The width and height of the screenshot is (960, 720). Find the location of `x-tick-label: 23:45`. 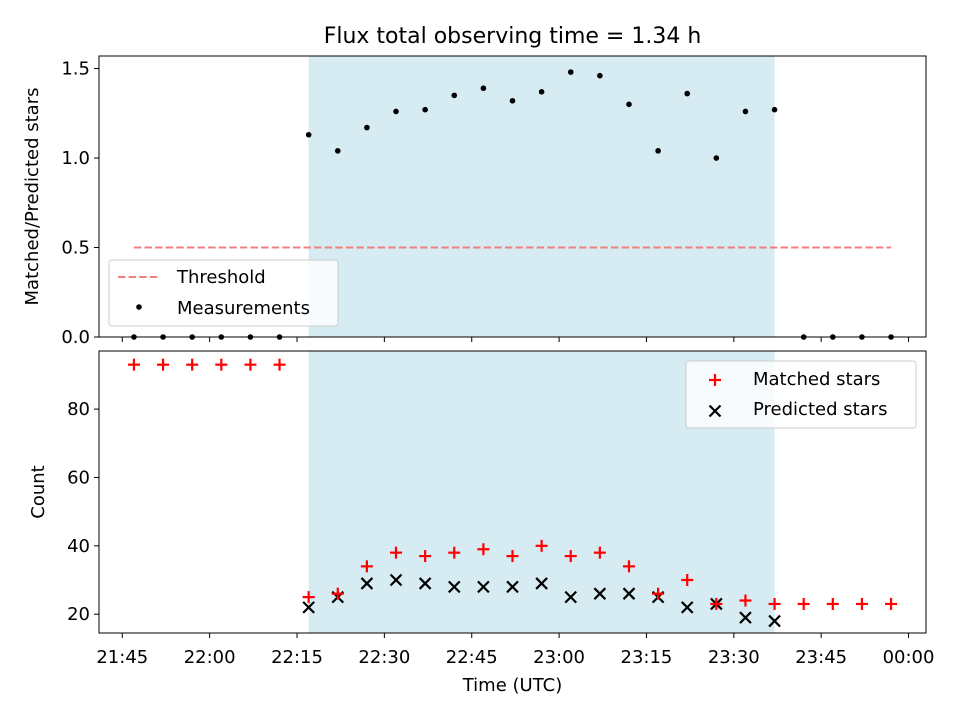

x-tick-label: 23:45 is located at coordinates (821, 657).